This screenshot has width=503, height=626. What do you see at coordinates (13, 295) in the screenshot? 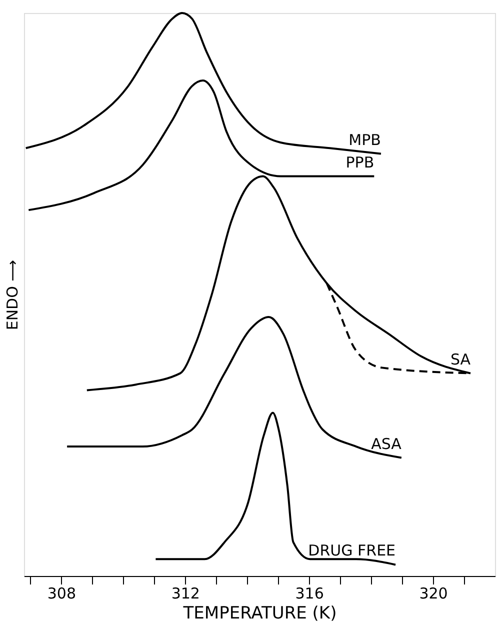
I see `y-axis-title: ENDO ⟶` at bounding box center [13, 295].